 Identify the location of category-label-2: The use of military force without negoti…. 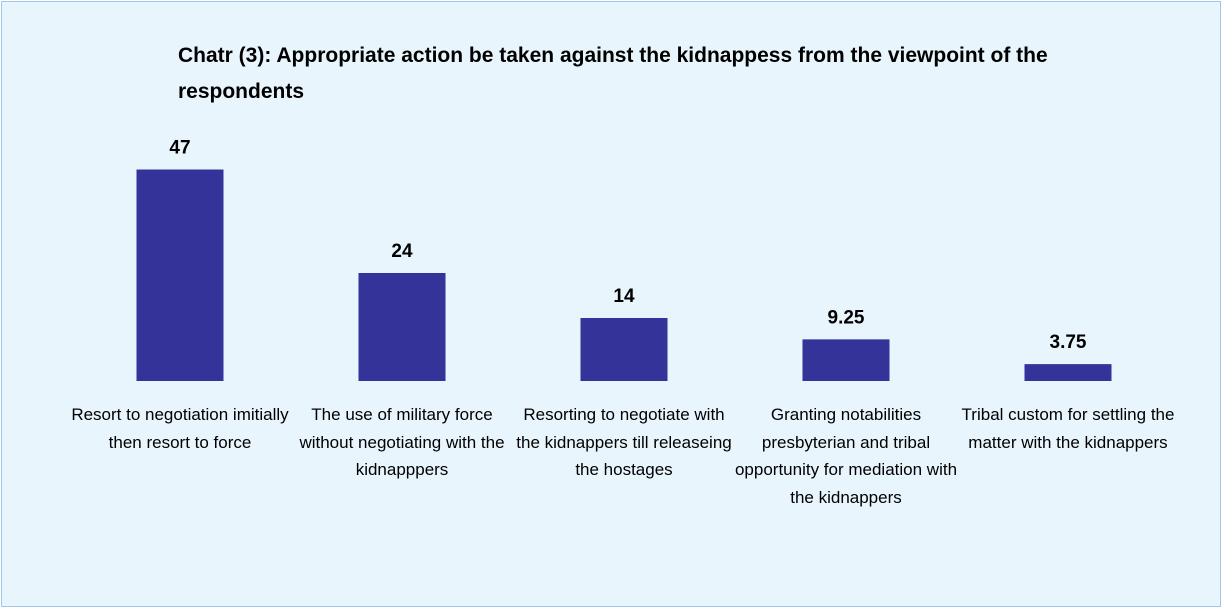
(402, 442).